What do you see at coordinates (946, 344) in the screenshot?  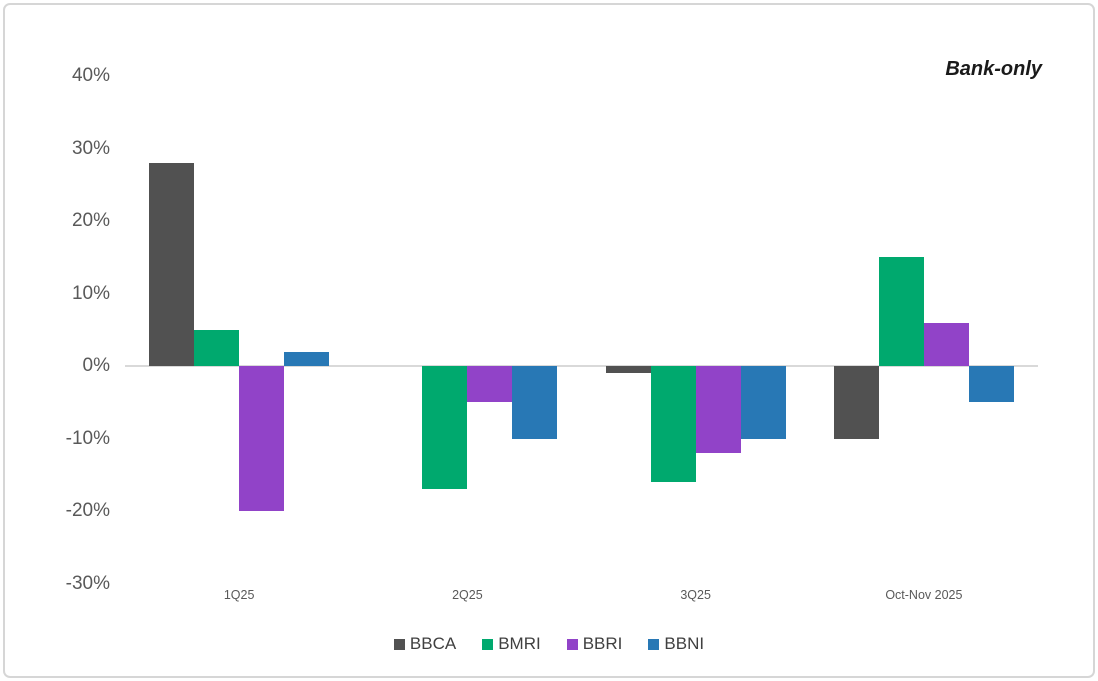 I see `bar-bbri-oct-nov-2025` at bounding box center [946, 344].